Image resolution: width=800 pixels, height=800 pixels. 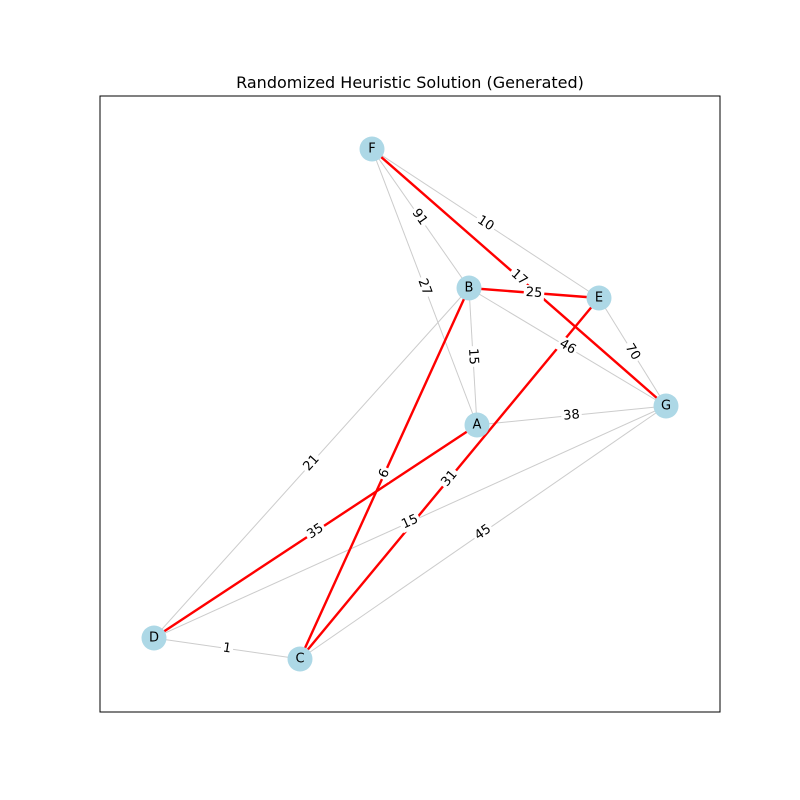 I want to click on edge-weight-label-B-D: 21, so click(x=311, y=463).